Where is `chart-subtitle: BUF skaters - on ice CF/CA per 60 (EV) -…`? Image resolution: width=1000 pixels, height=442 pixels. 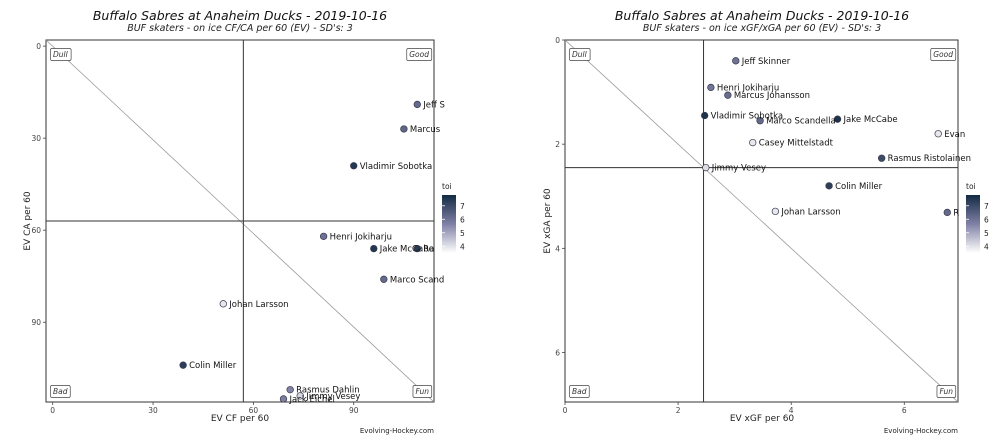
chart-subtitle: BUF skaters - on ice CF/CA per 60 (EV) -… is located at coordinates (240, 28).